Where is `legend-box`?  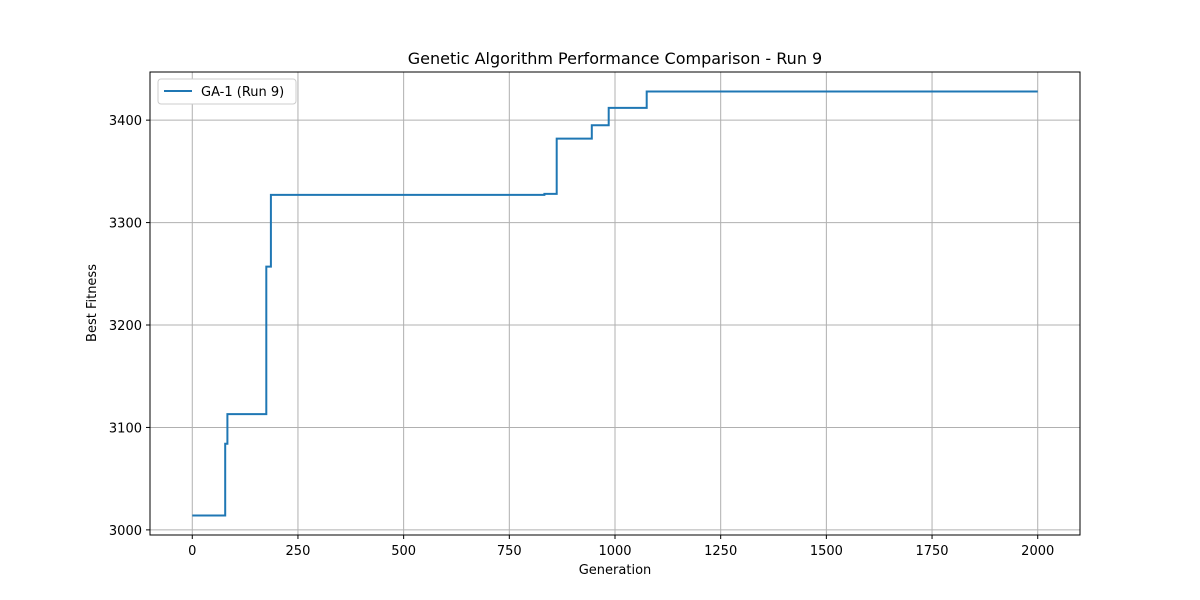
legend-box is located at coordinates (227, 91).